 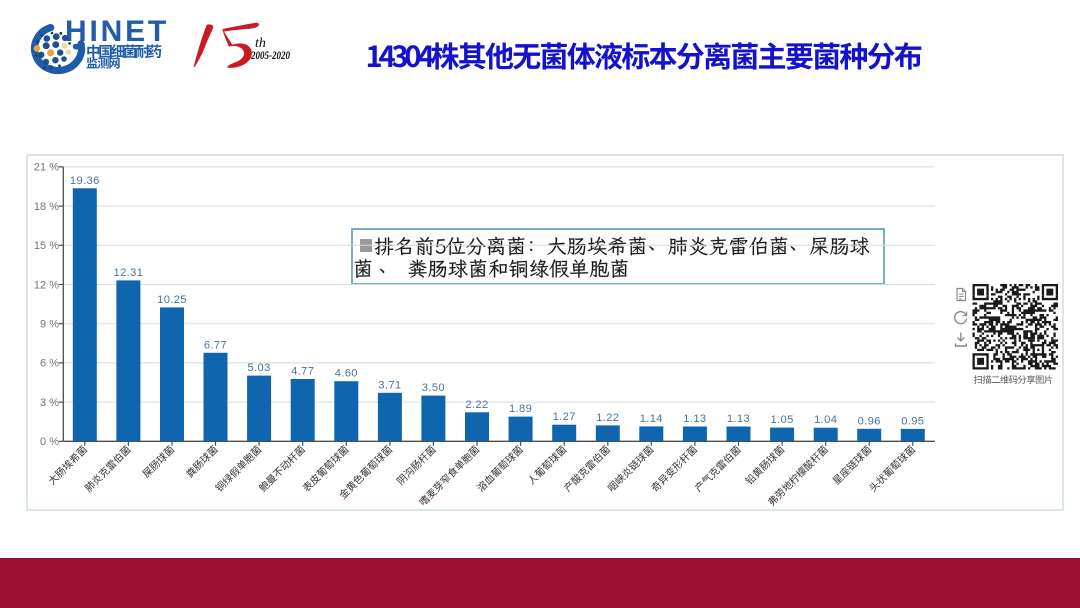 I want to click on svg-text: 0.95, so click(x=912, y=421).